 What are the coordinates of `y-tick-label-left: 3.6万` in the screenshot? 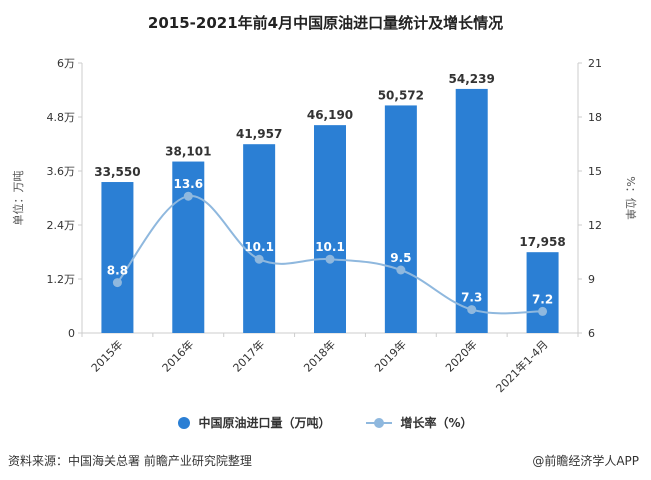 It's located at (61, 171).